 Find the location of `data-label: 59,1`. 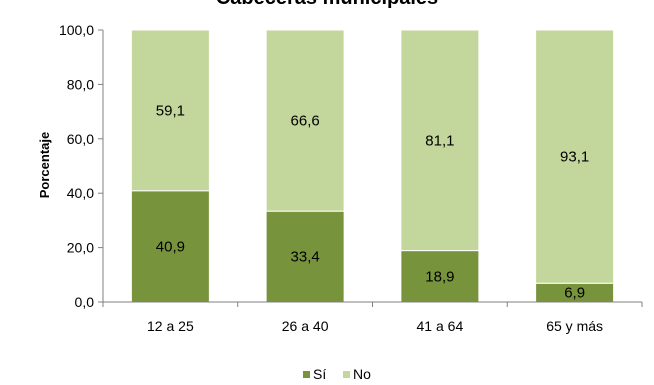

data-label: 59,1 is located at coordinates (170, 110).